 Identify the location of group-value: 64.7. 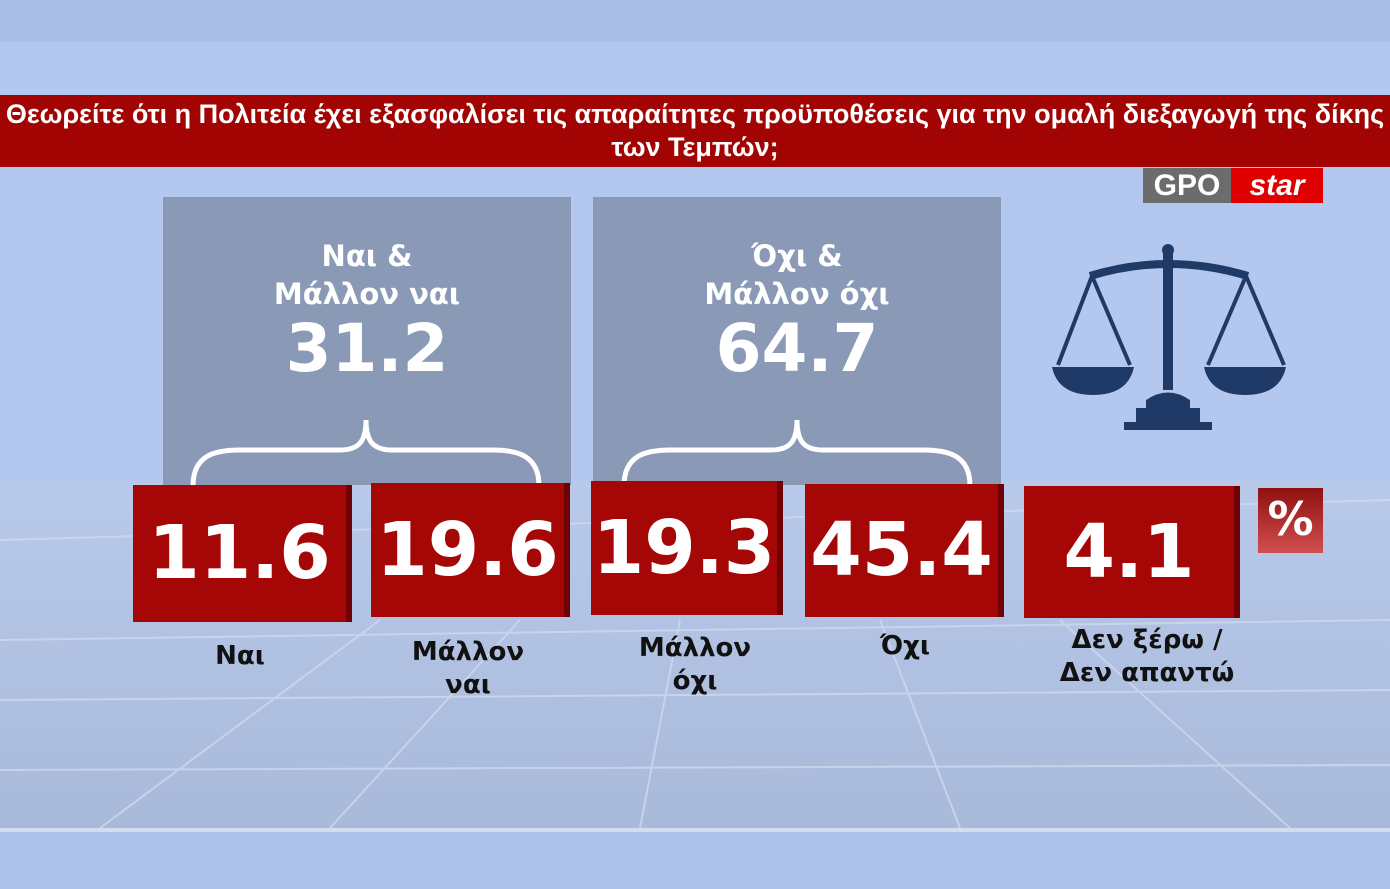
(797, 348).